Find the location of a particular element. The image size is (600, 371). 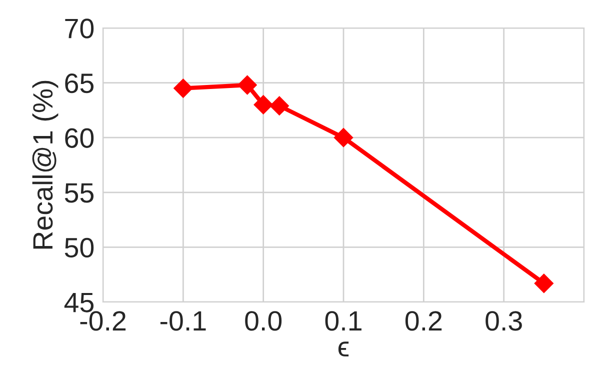

x-tick-label: 0.2 is located at coordinates (423, 321).